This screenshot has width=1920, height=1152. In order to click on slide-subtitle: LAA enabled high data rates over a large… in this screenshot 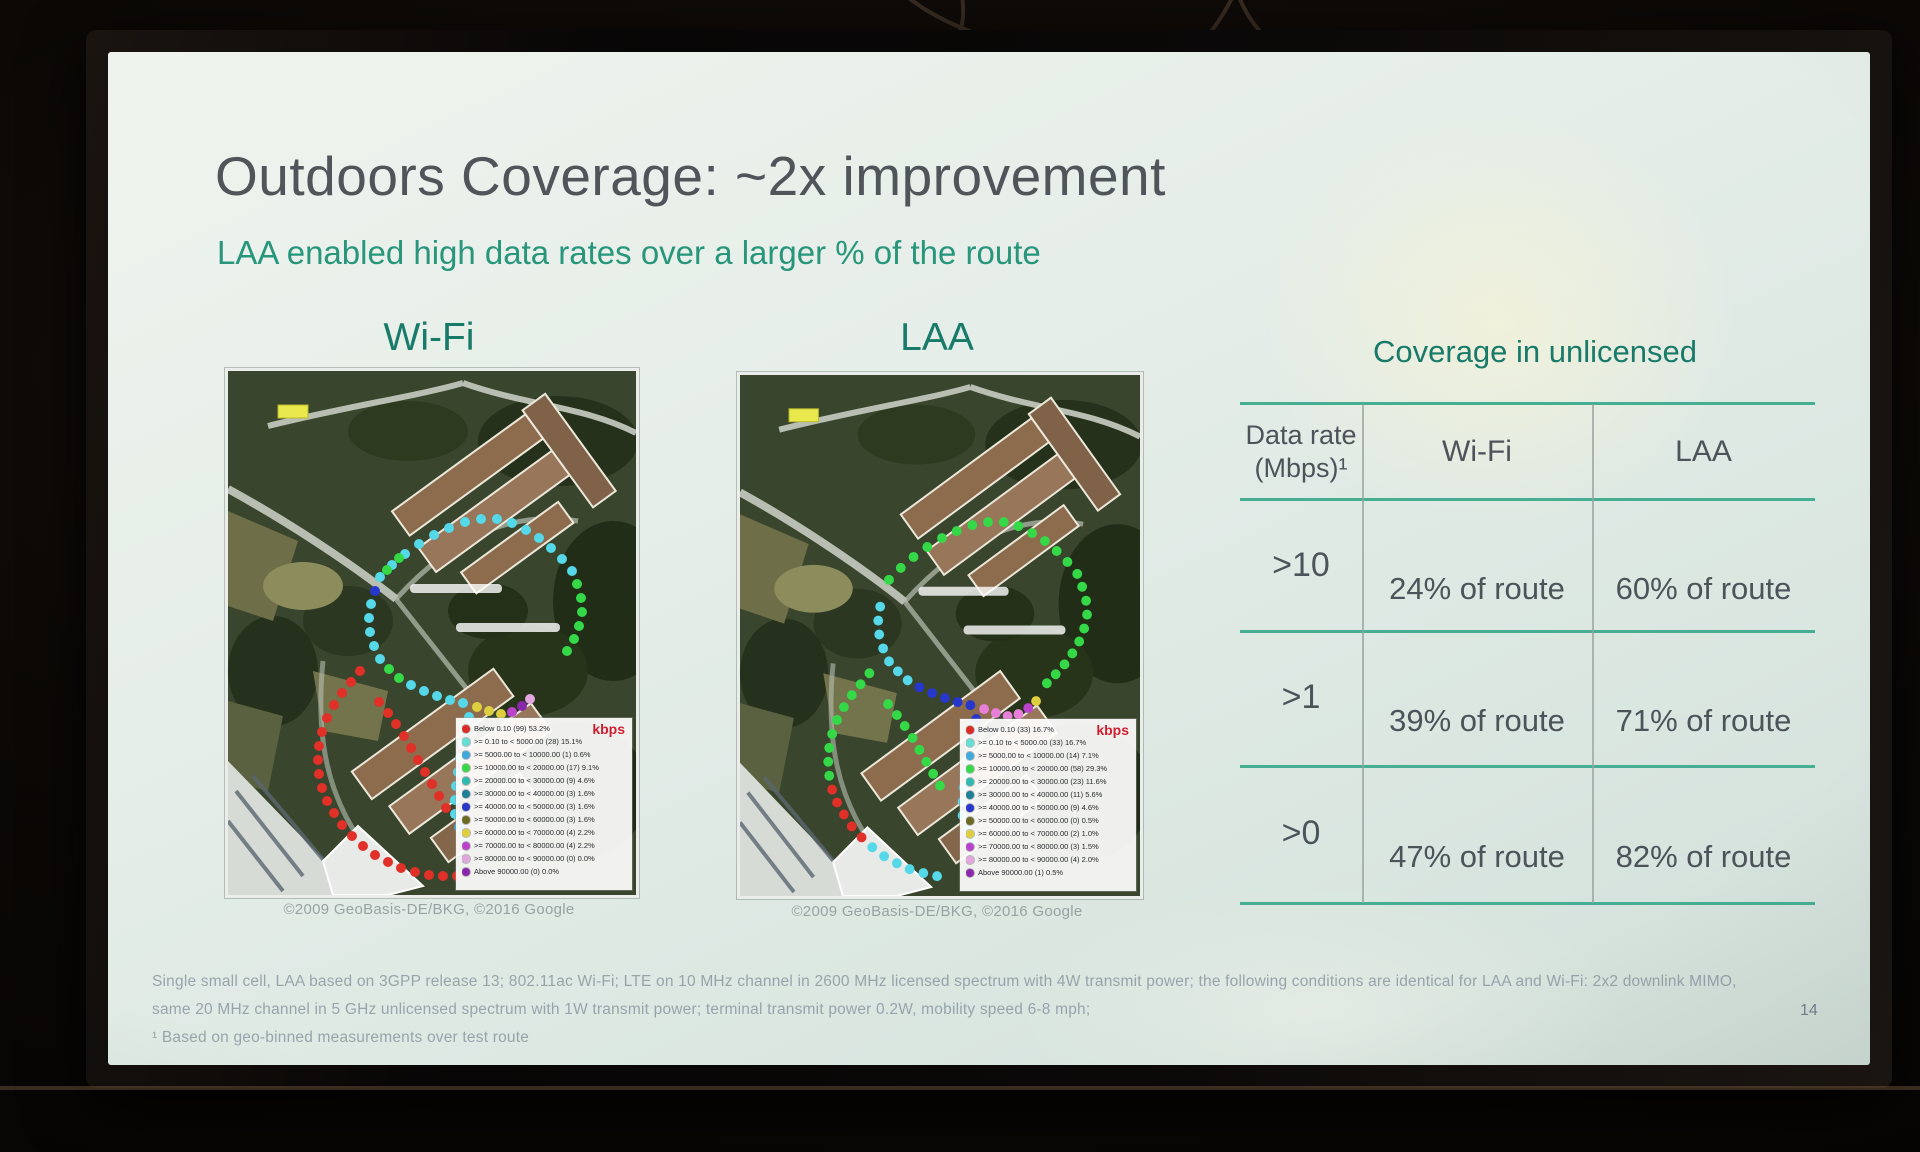, I will do `click(629, 252)`.